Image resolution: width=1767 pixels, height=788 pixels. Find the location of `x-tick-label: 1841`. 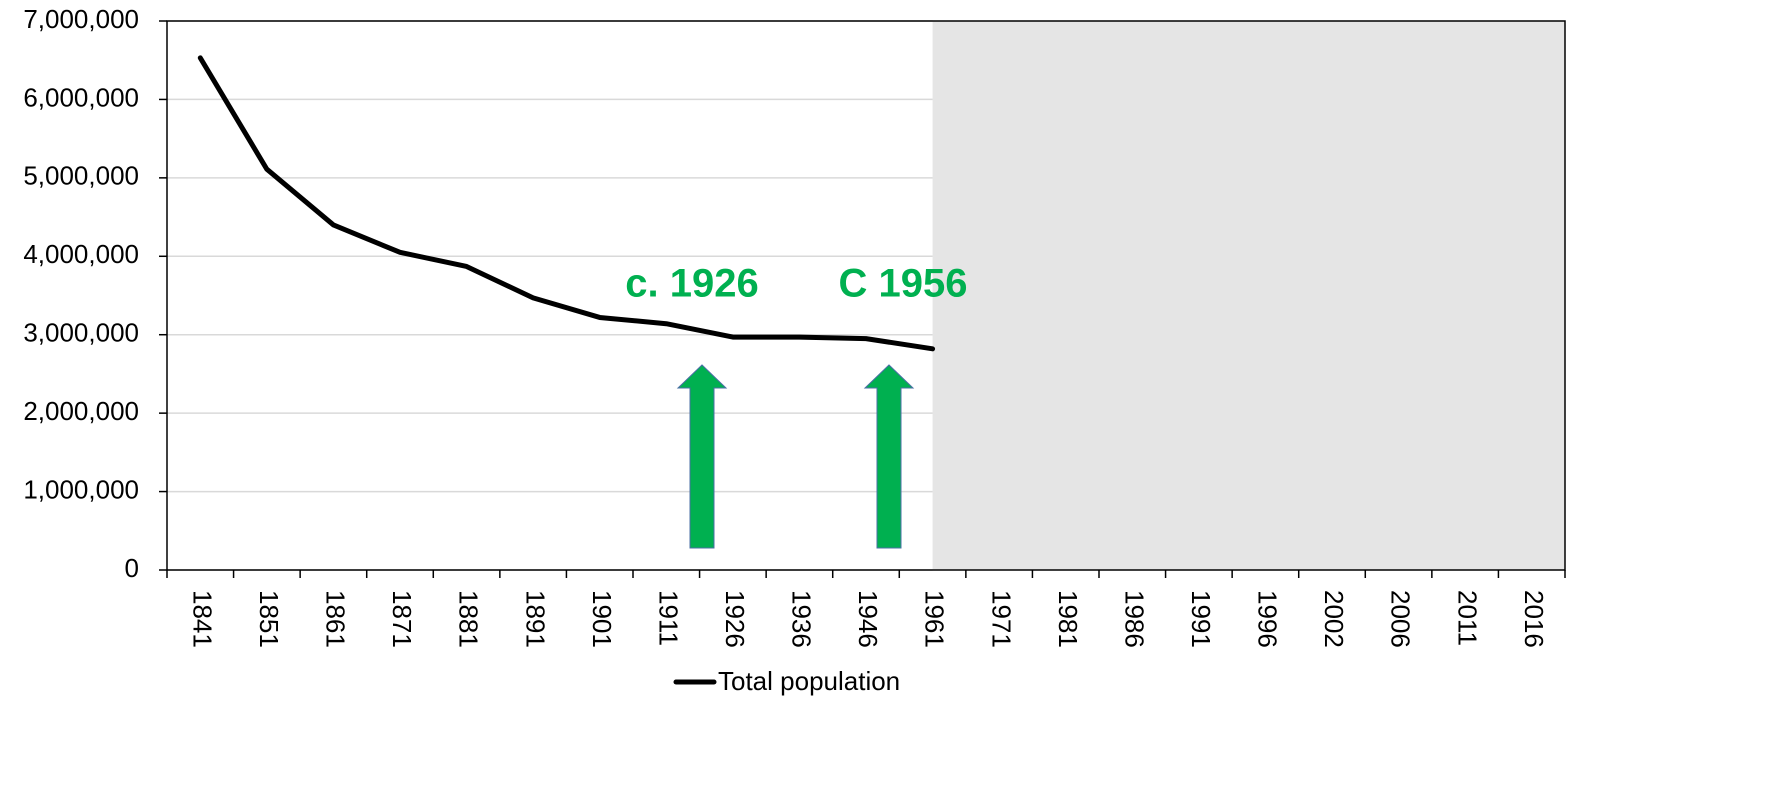

x-tick-label: 1841 is located at coordinates (202, 619).